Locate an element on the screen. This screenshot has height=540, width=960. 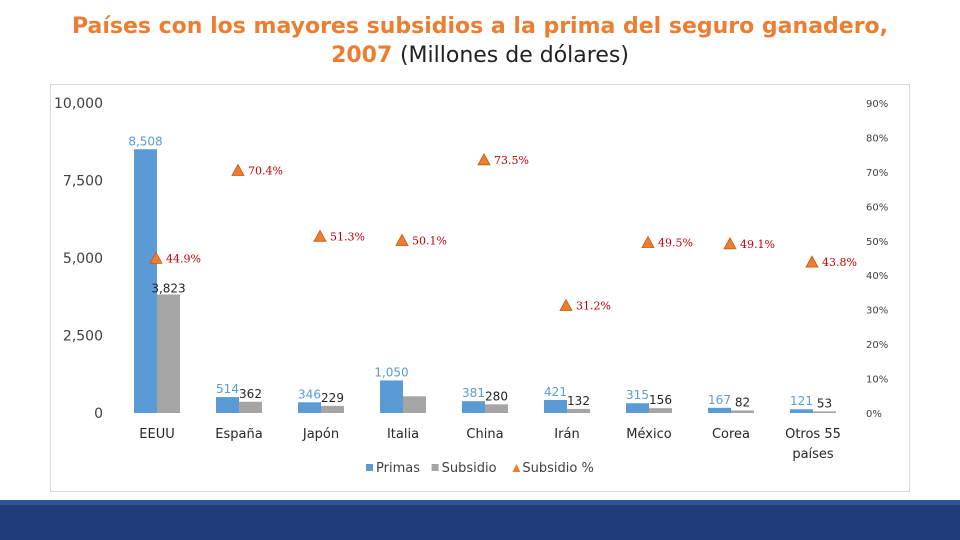
y-right-tick-label: 20% is located at coordinates (877, 345).